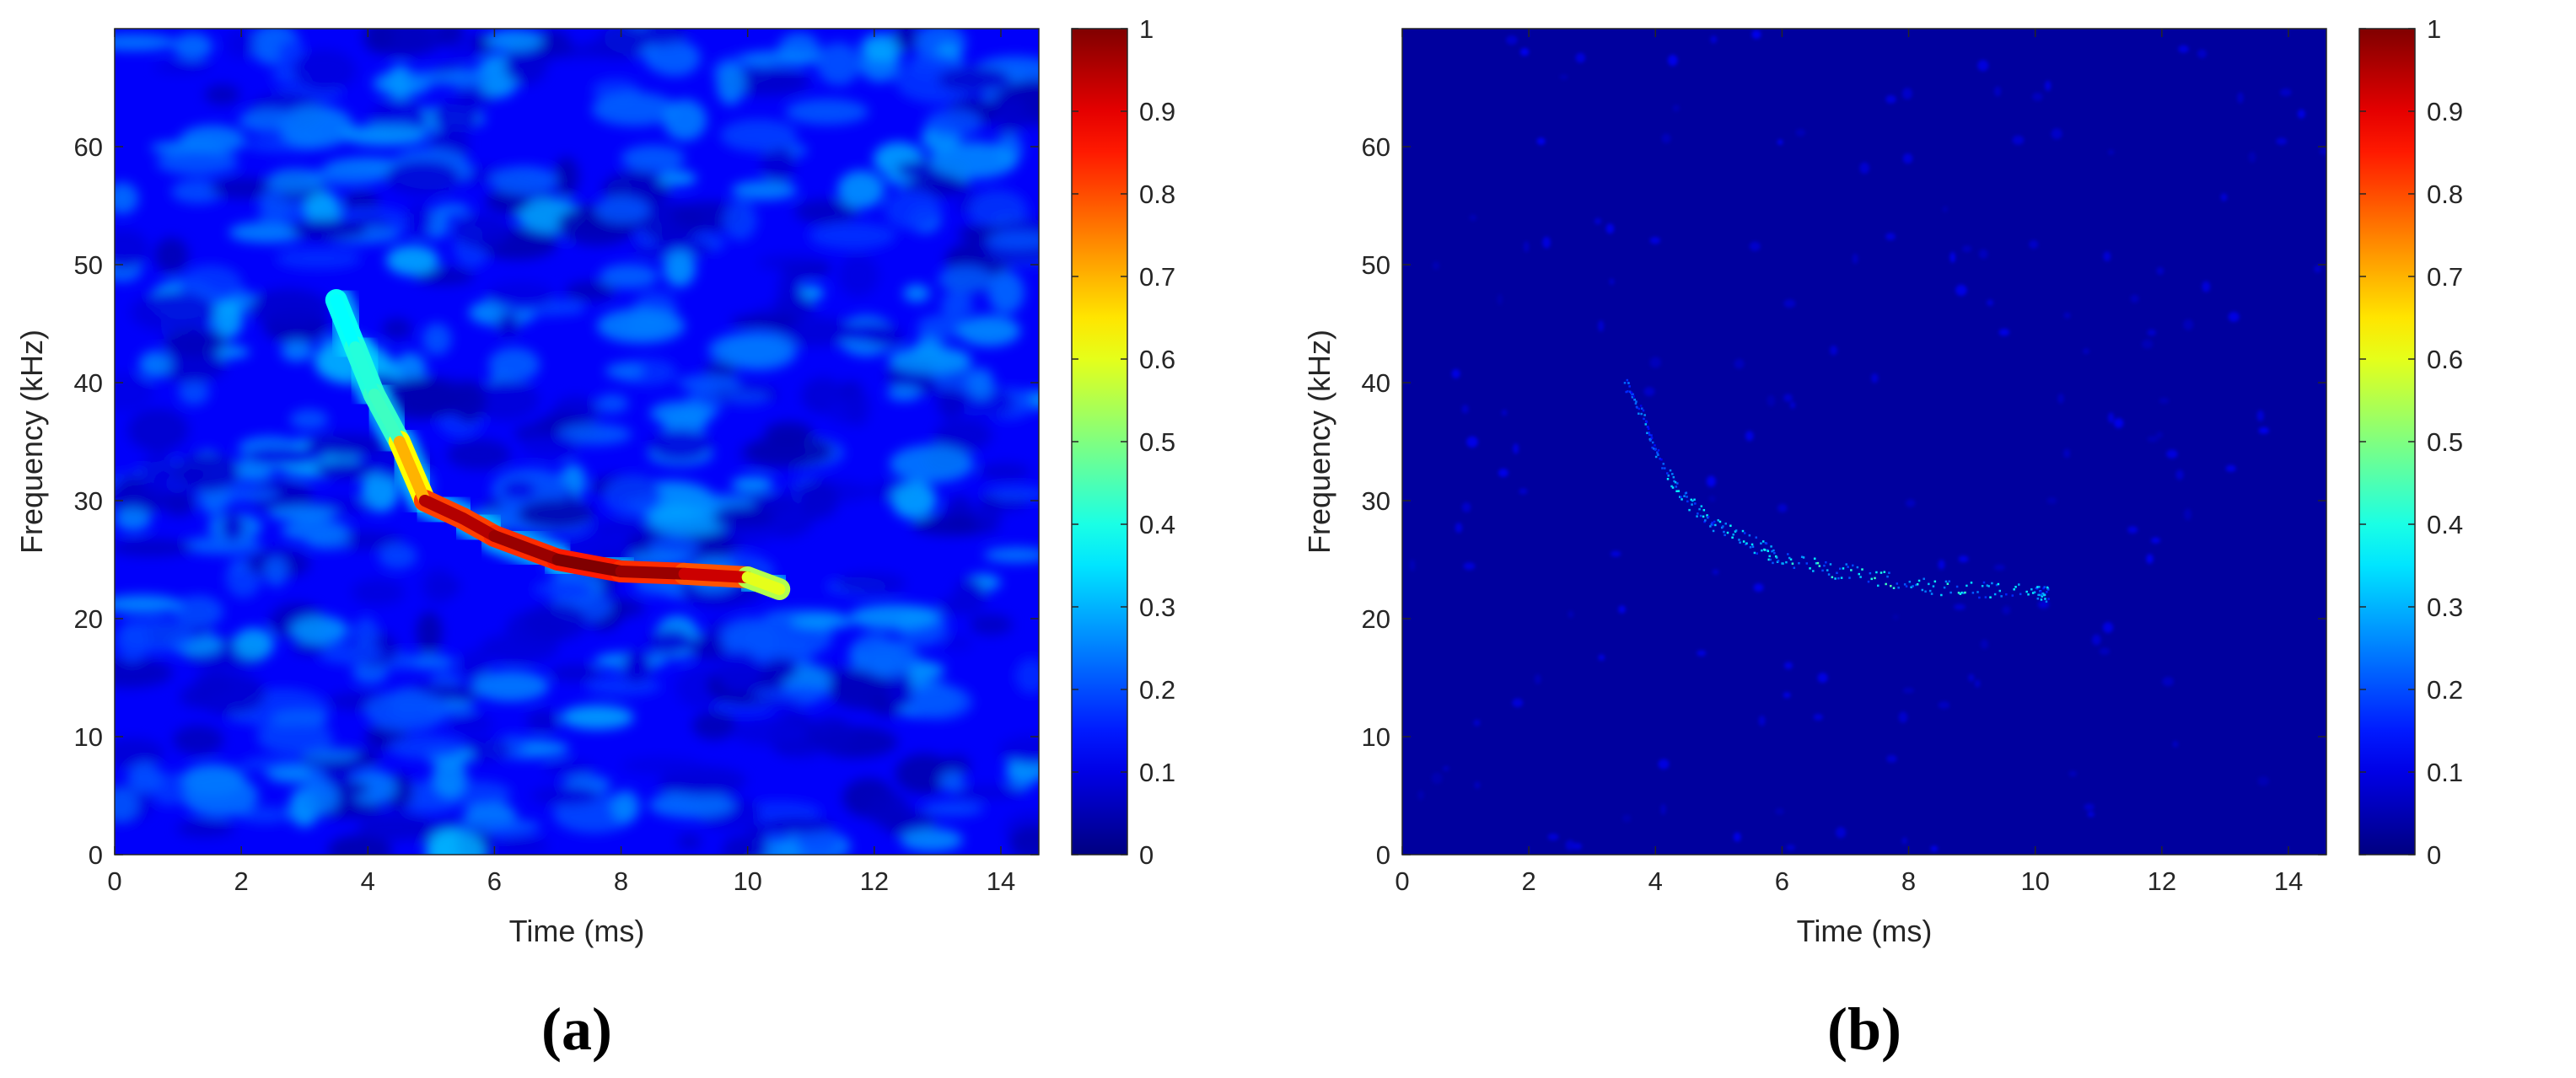 This screenshot has height=1078, width=2576. I want to click on panel-label: (a), so click(576, 1029).